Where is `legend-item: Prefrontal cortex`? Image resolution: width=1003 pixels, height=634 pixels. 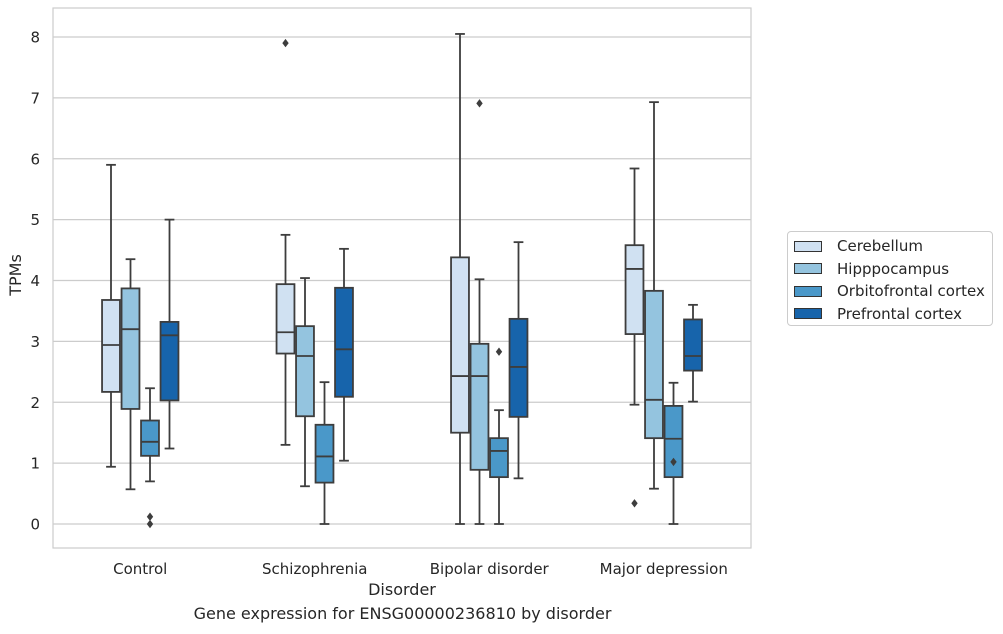
legend-item: Prefrontal cortex is located at coordinates (893, 314).